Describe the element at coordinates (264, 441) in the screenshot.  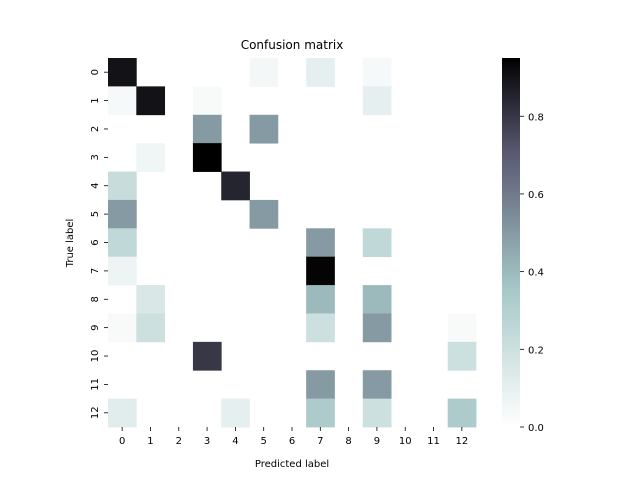
I see `x-tick-label: 5` at that location.